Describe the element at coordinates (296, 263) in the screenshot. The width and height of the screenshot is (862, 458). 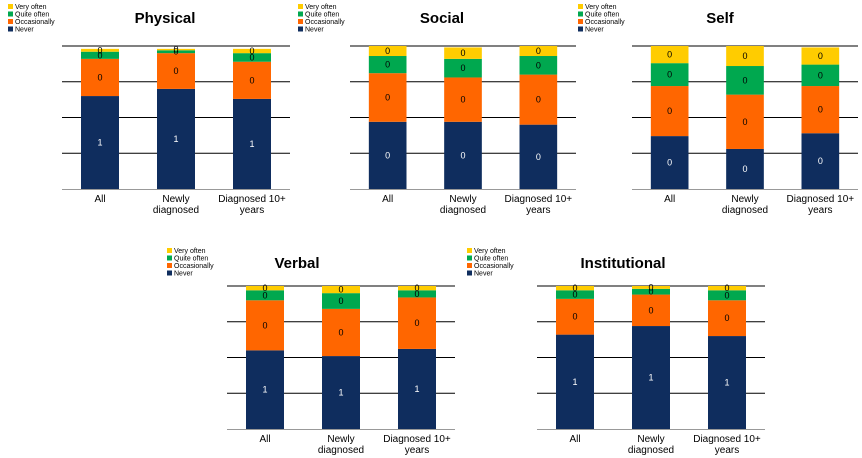
I see `chart-title: Verbal` at that location.